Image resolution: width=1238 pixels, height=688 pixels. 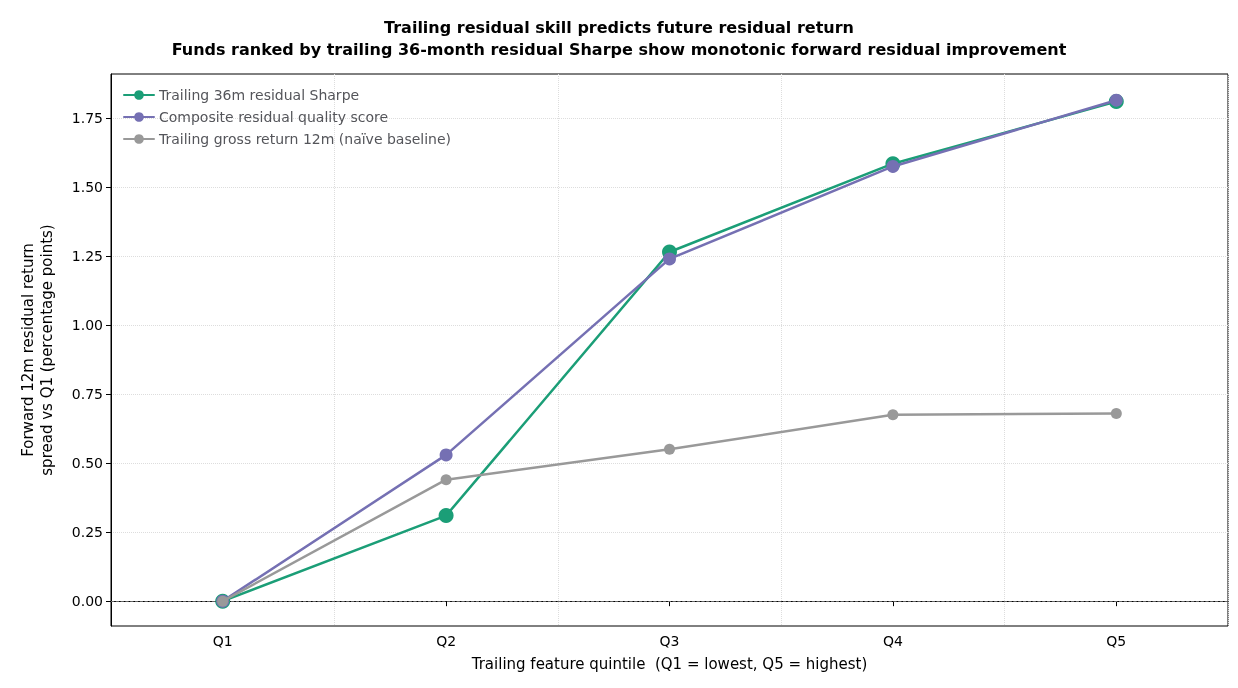 What do you see at coordinates (669, 641) in the screenshot?
I see `x-tick-label: Q3` at bounding box center [669, 641].